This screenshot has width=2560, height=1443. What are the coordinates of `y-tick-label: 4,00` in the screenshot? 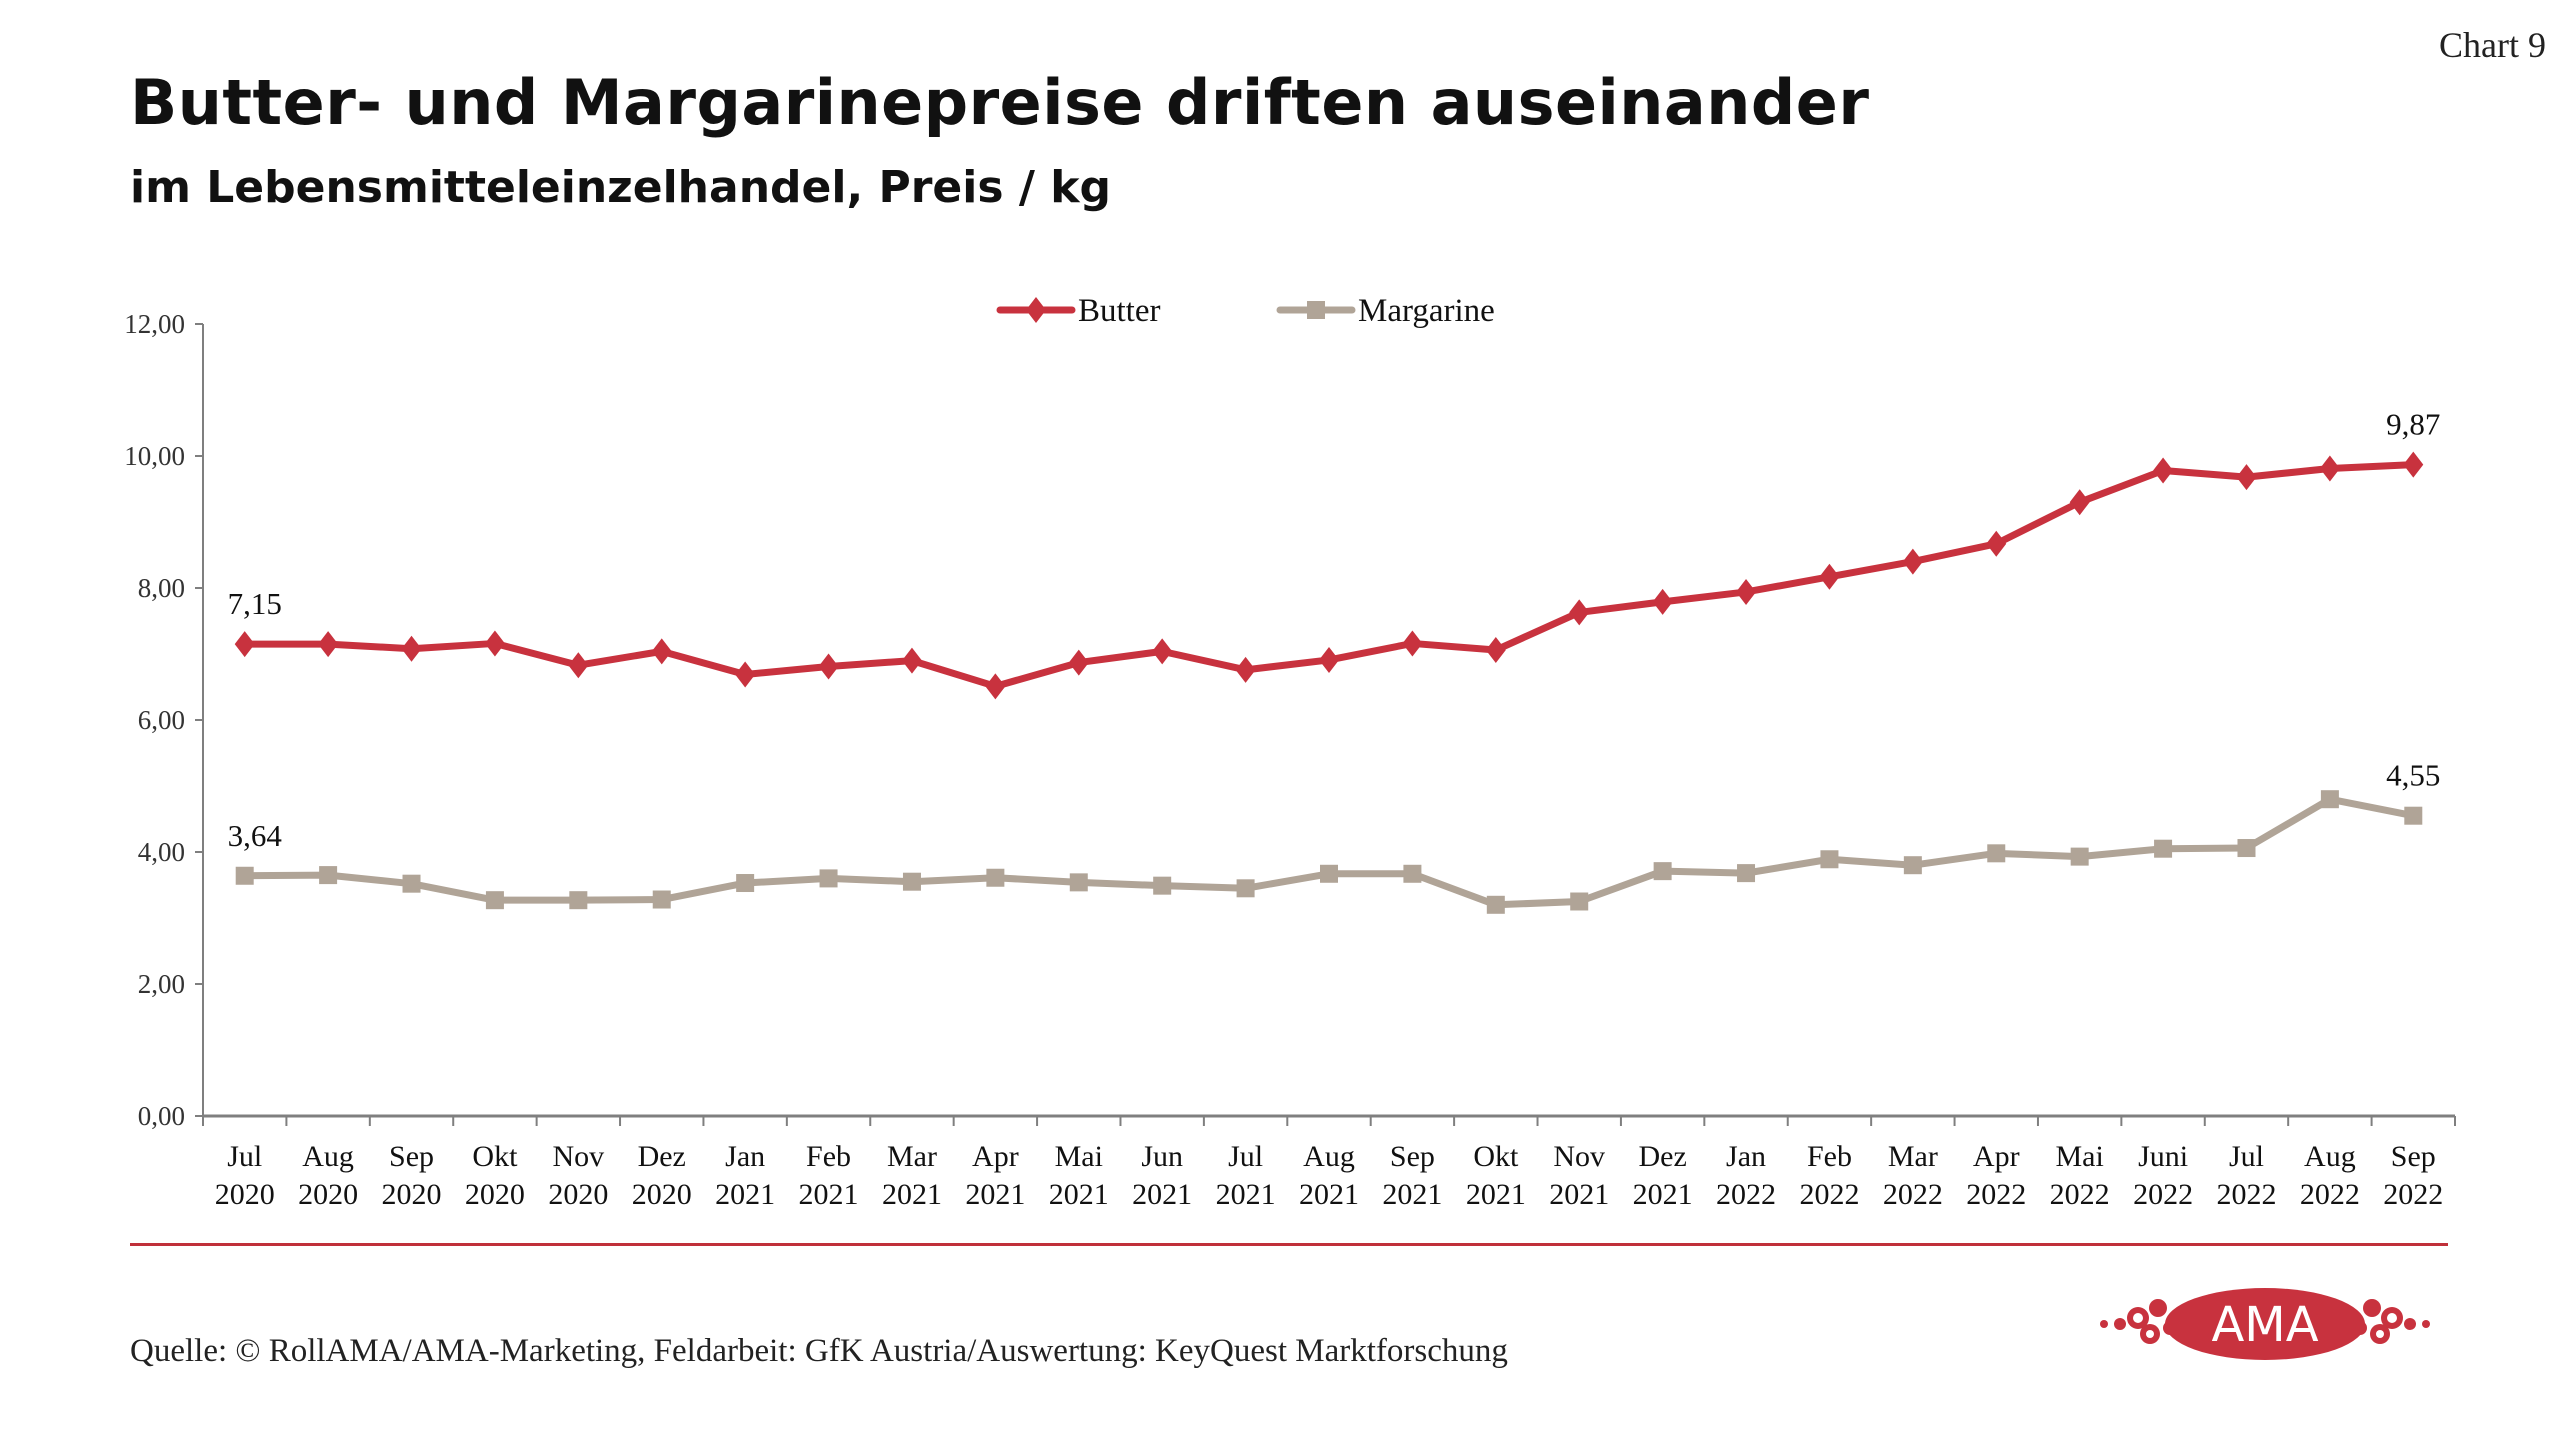 It's located at (161, 852).